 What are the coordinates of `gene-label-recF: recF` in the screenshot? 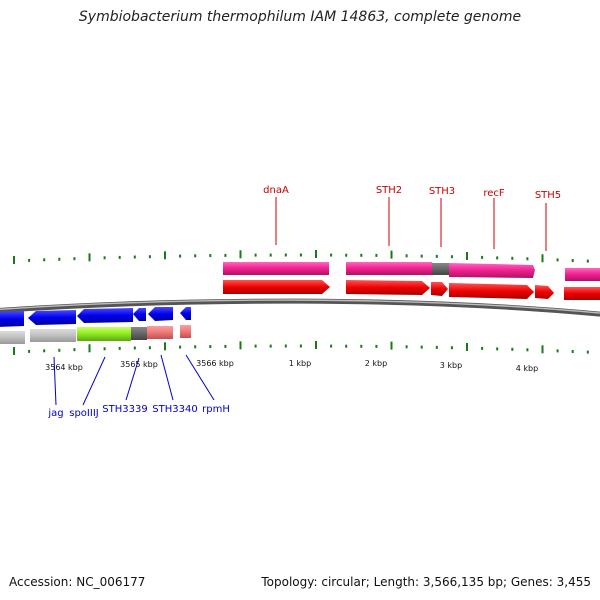 It's located at (494, 193).